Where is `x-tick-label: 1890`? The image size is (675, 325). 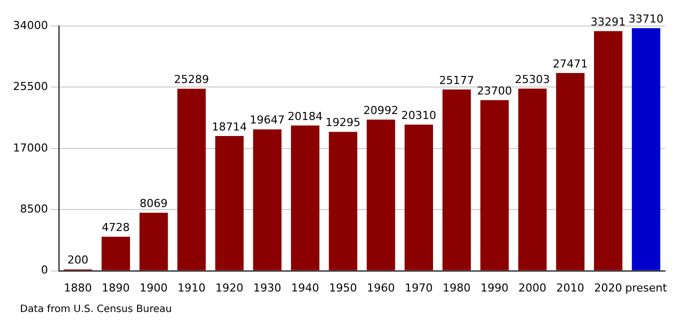 x-tick-label: 1890 is located at coordinates (116, 287).